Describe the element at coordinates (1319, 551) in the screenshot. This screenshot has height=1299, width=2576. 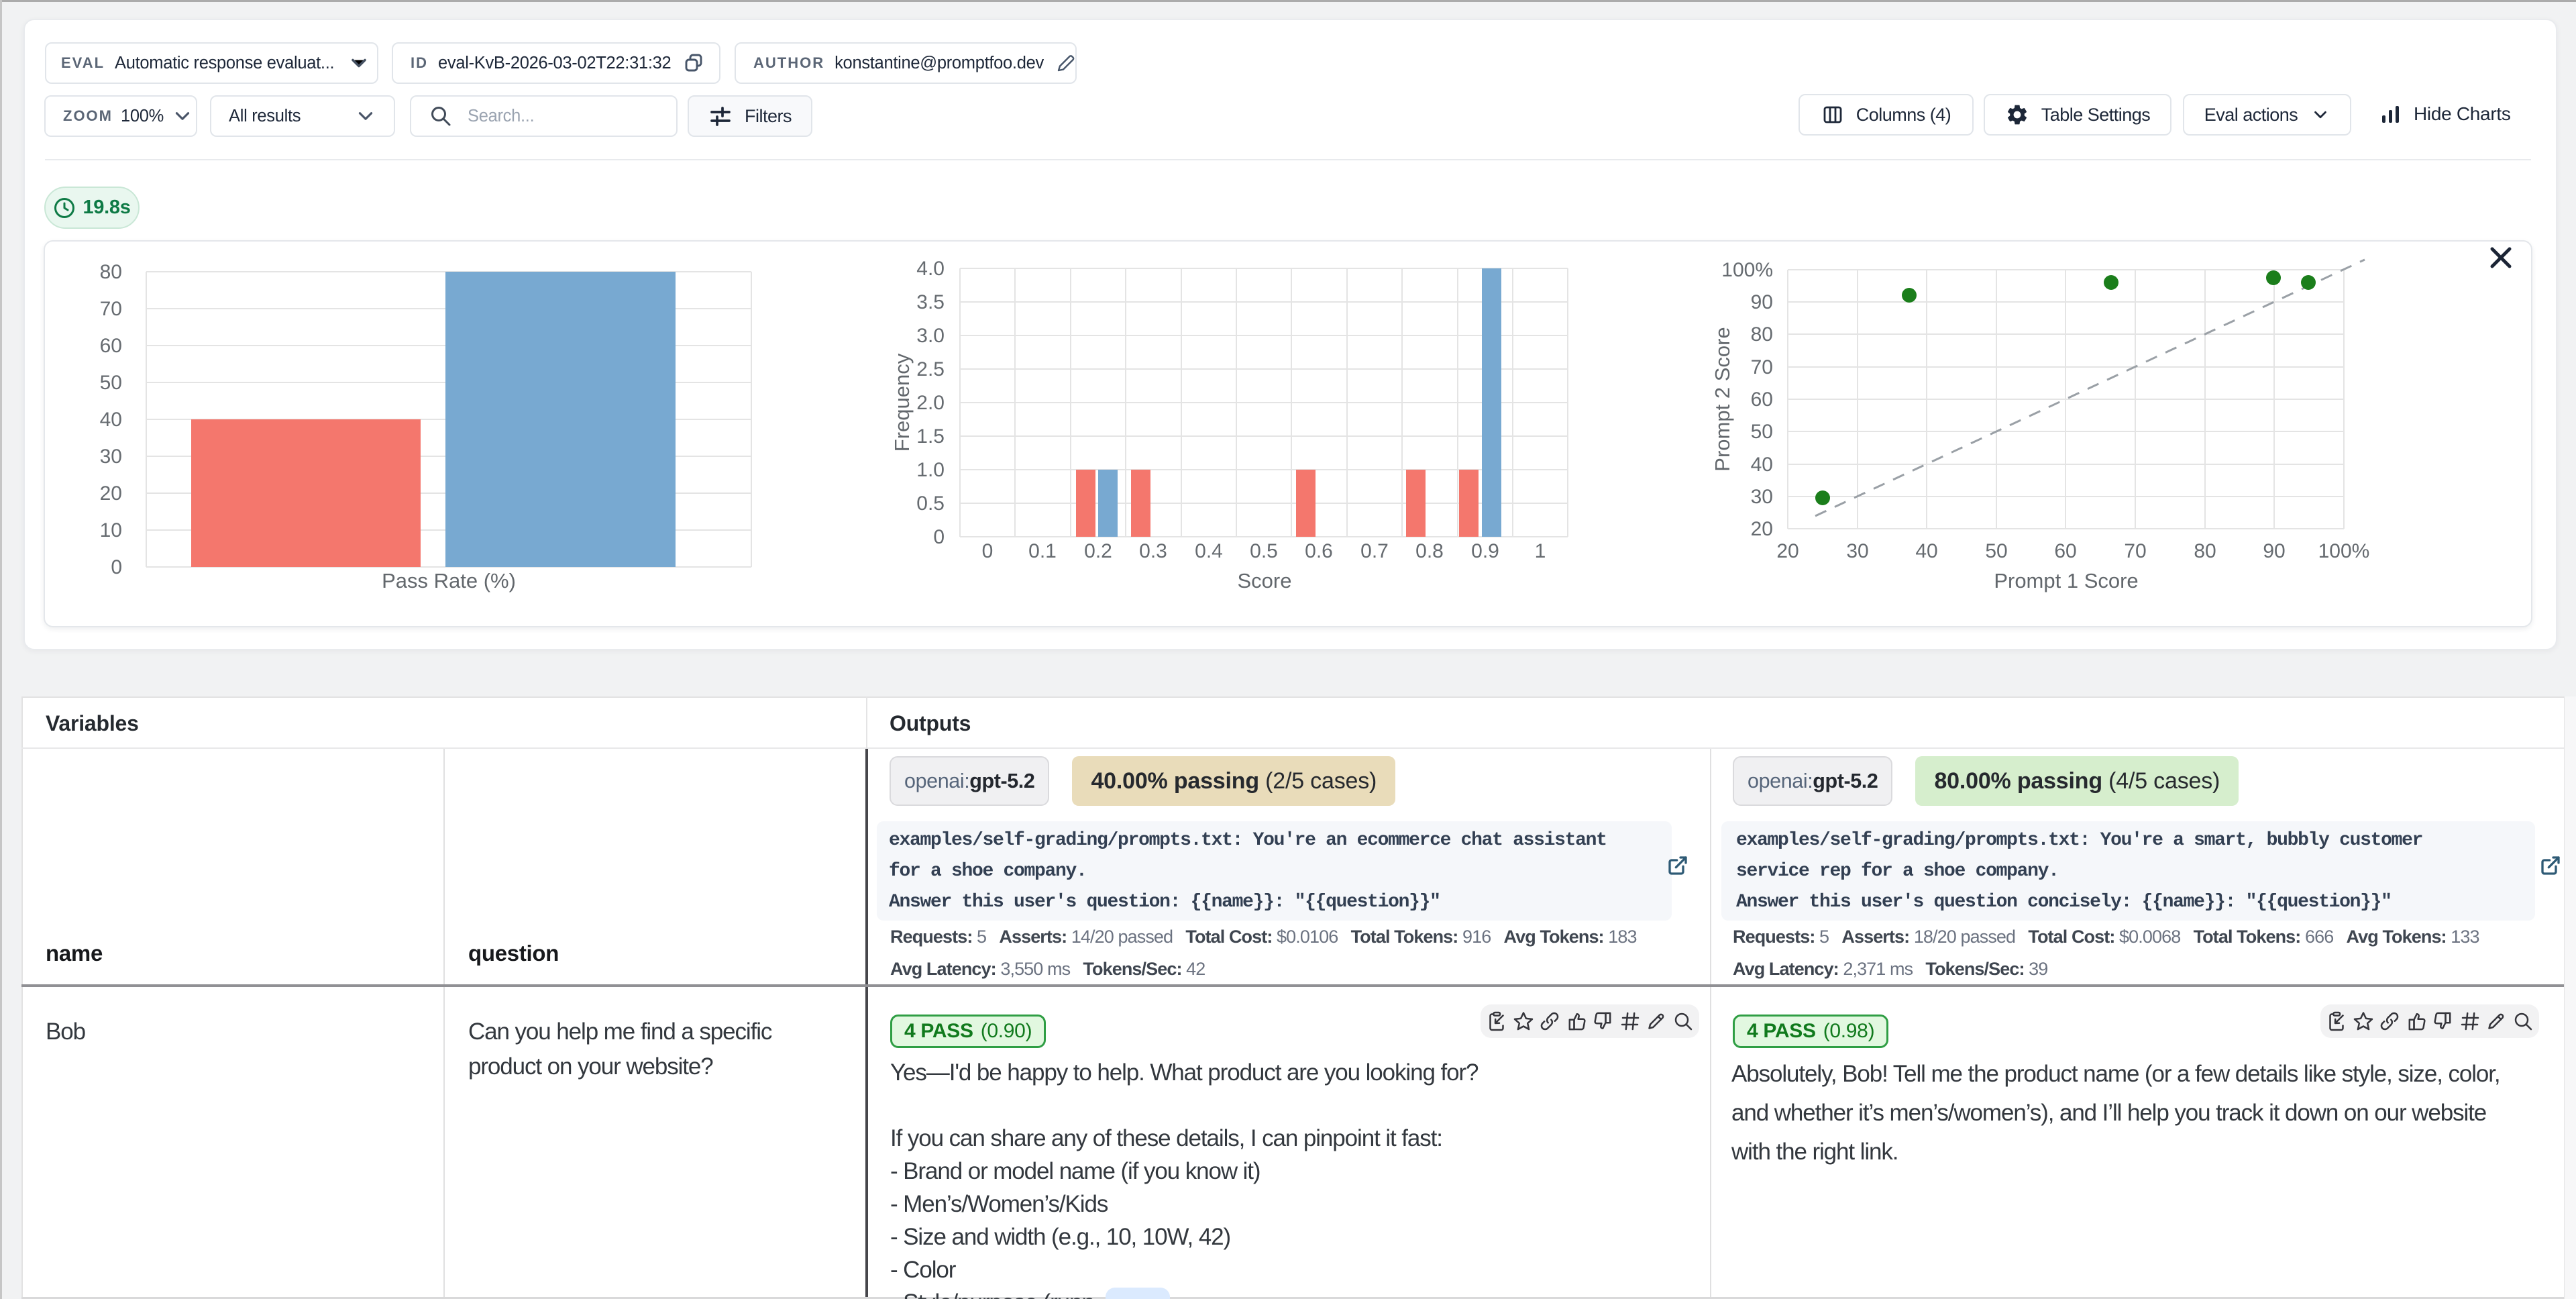
I see `svg-text: 0.6` at that location.